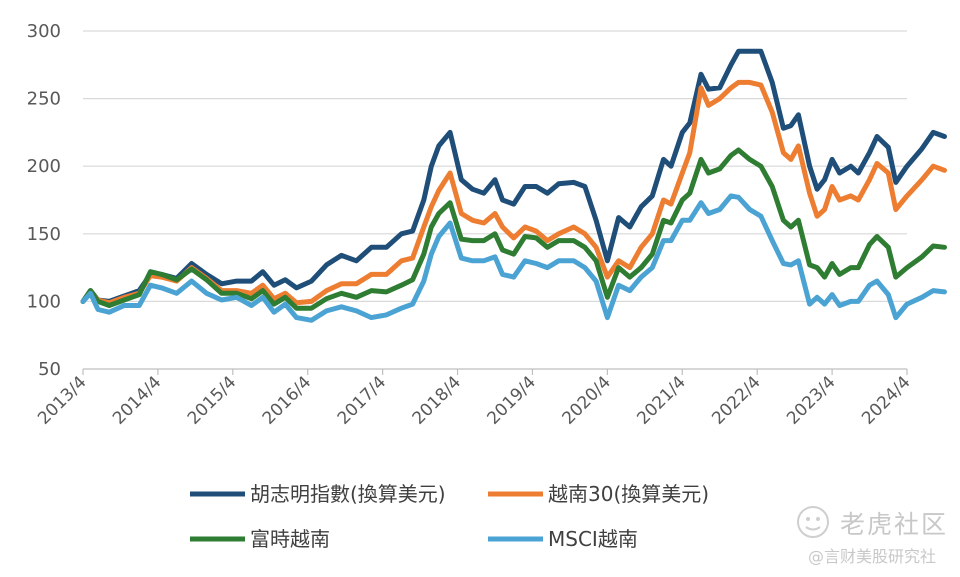 The width and height of the screenshot is (960, 577). What do you see at coordinates (137, 400) in the screenshot?
I see `x-tick-label: 2014/4` at bounding box center [137, 400].